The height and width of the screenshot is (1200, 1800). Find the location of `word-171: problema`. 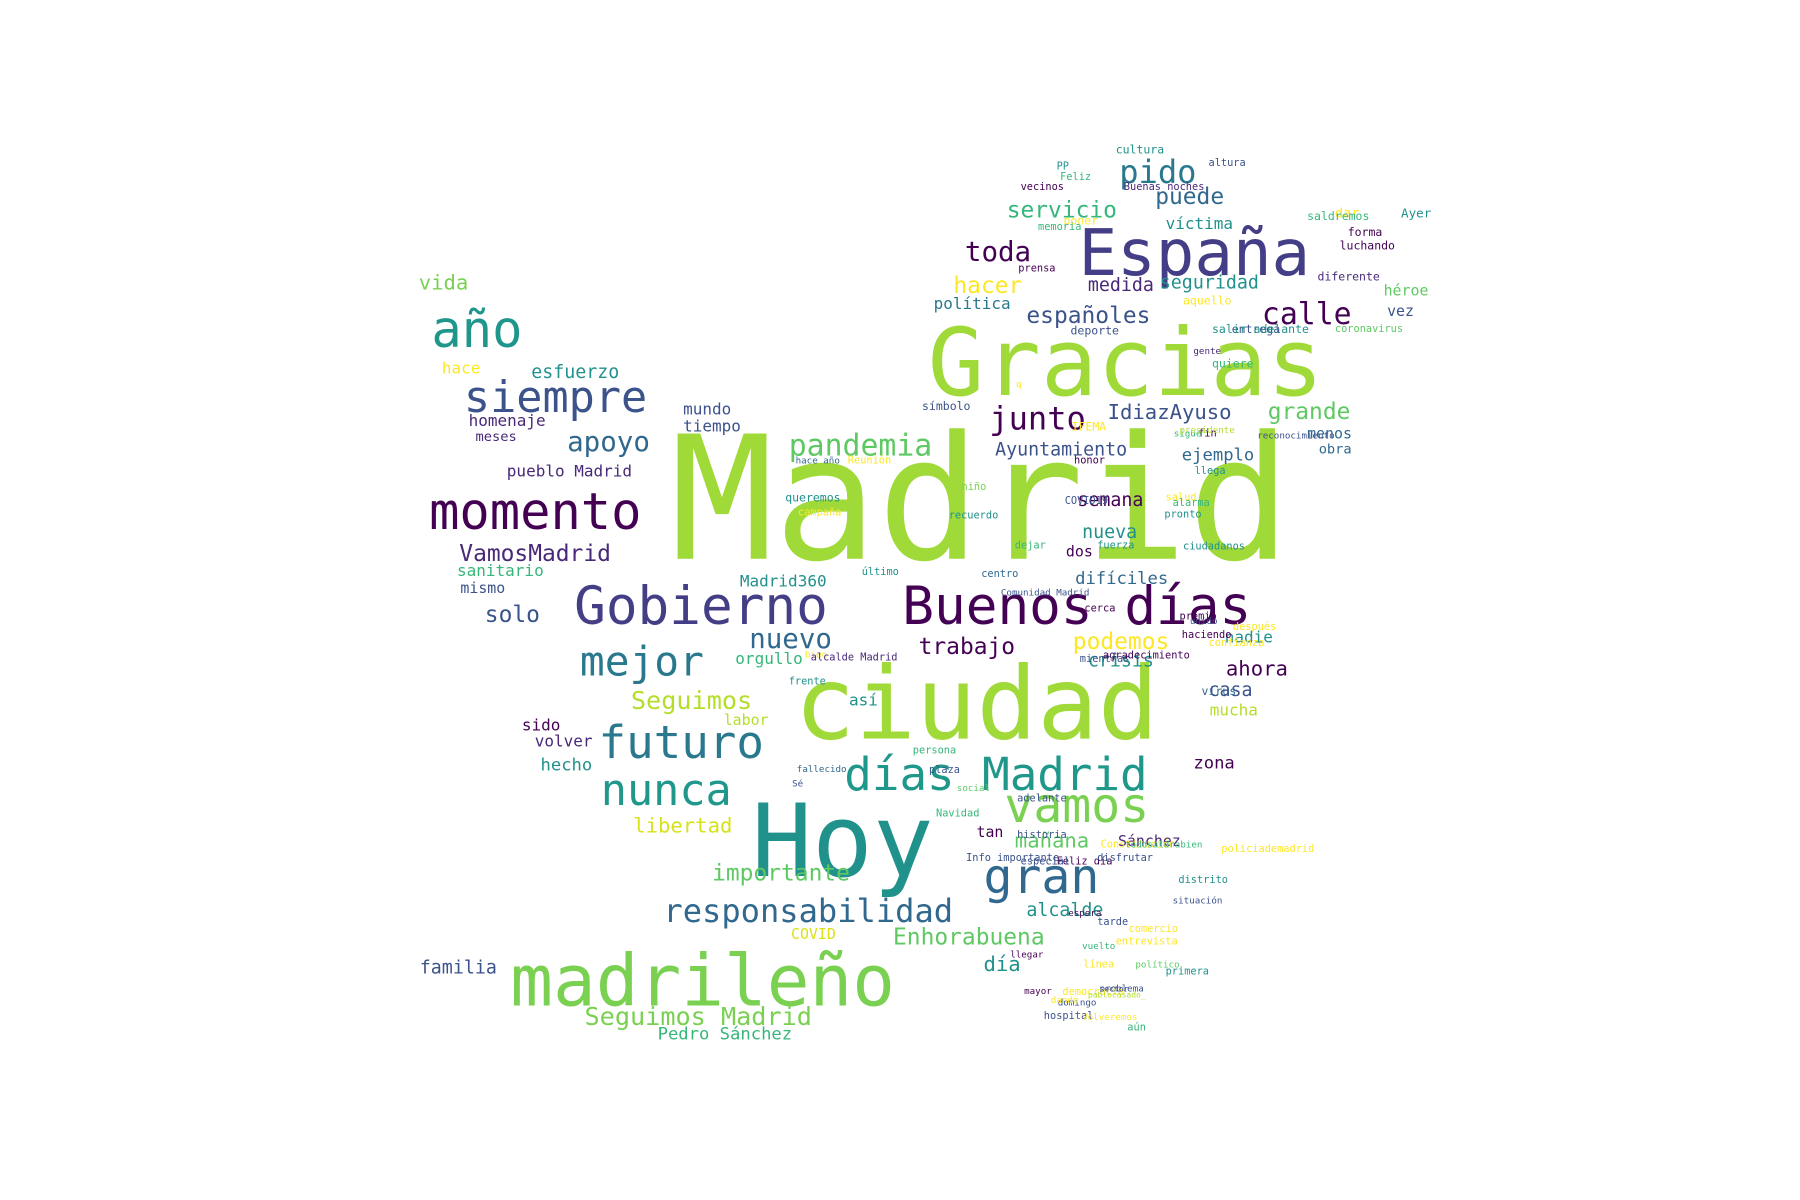

word-171: problema is located at coordinates (1122, 989).